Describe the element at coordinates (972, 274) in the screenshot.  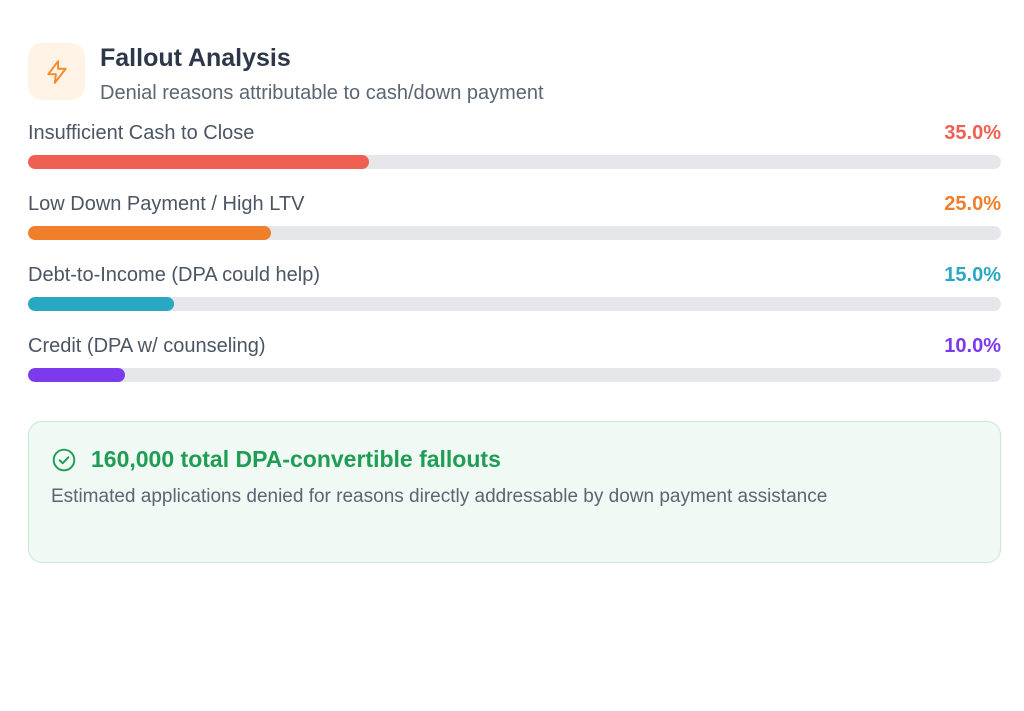
I see `reason-value: 15.0%` at that location.